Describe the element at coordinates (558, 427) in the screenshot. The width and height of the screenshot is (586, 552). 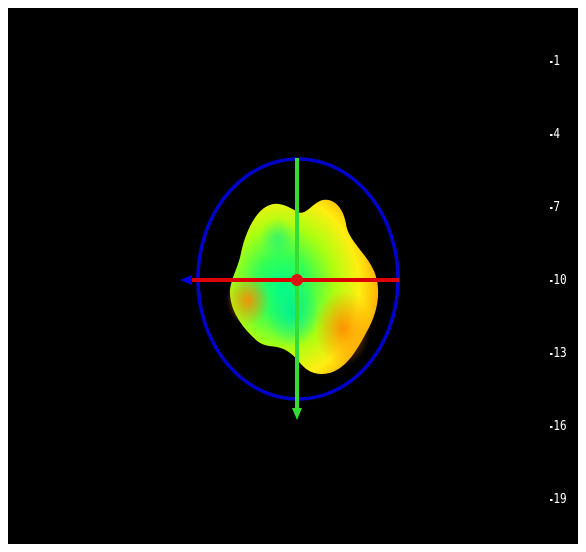
I see `depth-tick: 16` at that location.